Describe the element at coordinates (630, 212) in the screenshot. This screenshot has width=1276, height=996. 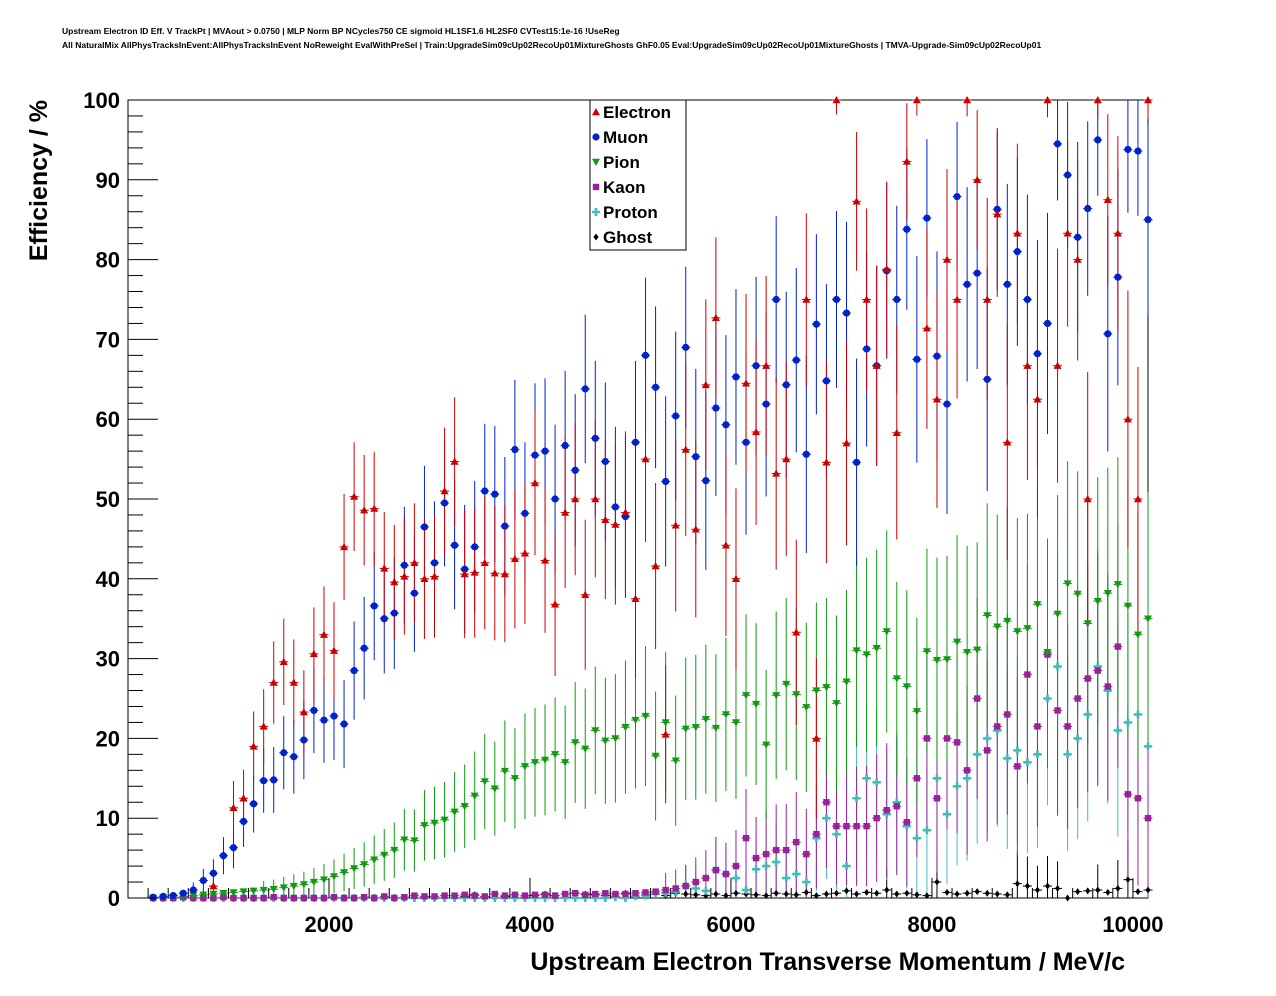
I see `legend-label-proton: Proton` at that location.